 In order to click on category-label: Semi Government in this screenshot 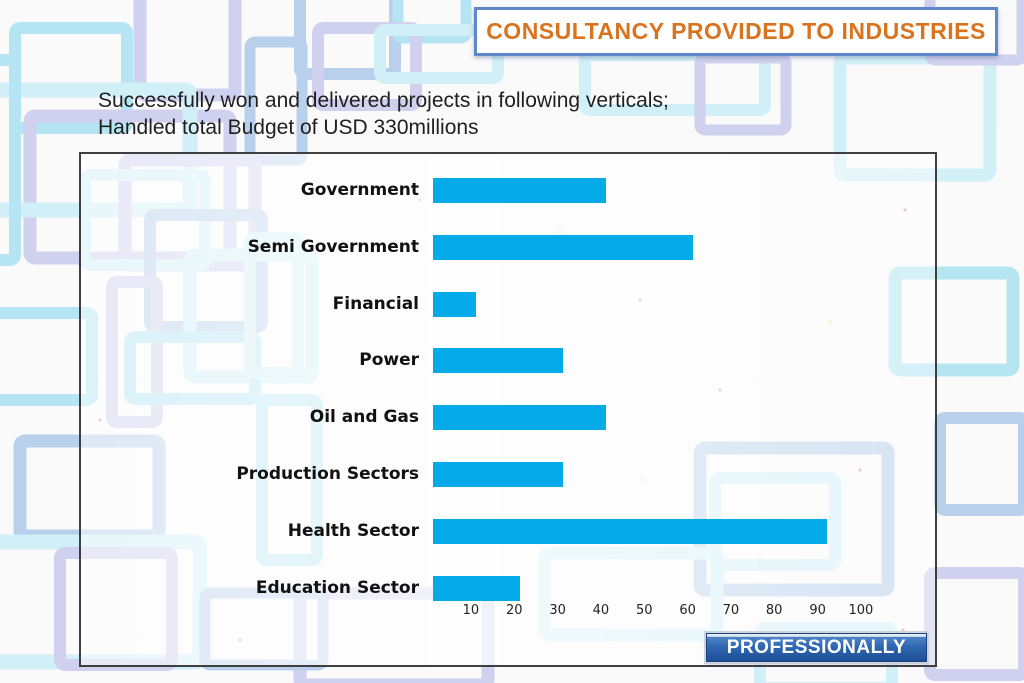, I will do `click(333, 246)`.